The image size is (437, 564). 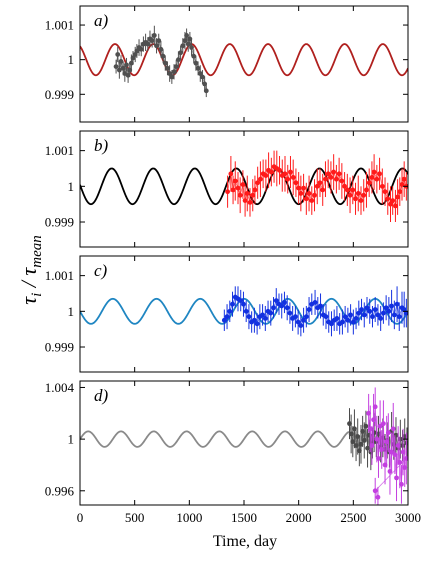 I want to click on plot-area, so click(x=244, y=186).